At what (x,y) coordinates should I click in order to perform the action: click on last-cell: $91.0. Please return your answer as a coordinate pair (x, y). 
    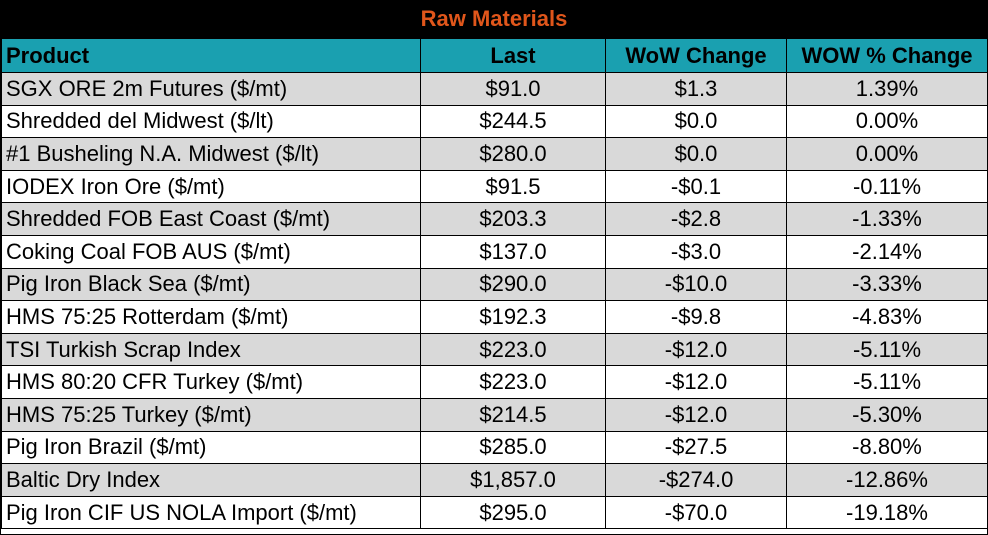
    Looking at the image, I should click on (513, 89).